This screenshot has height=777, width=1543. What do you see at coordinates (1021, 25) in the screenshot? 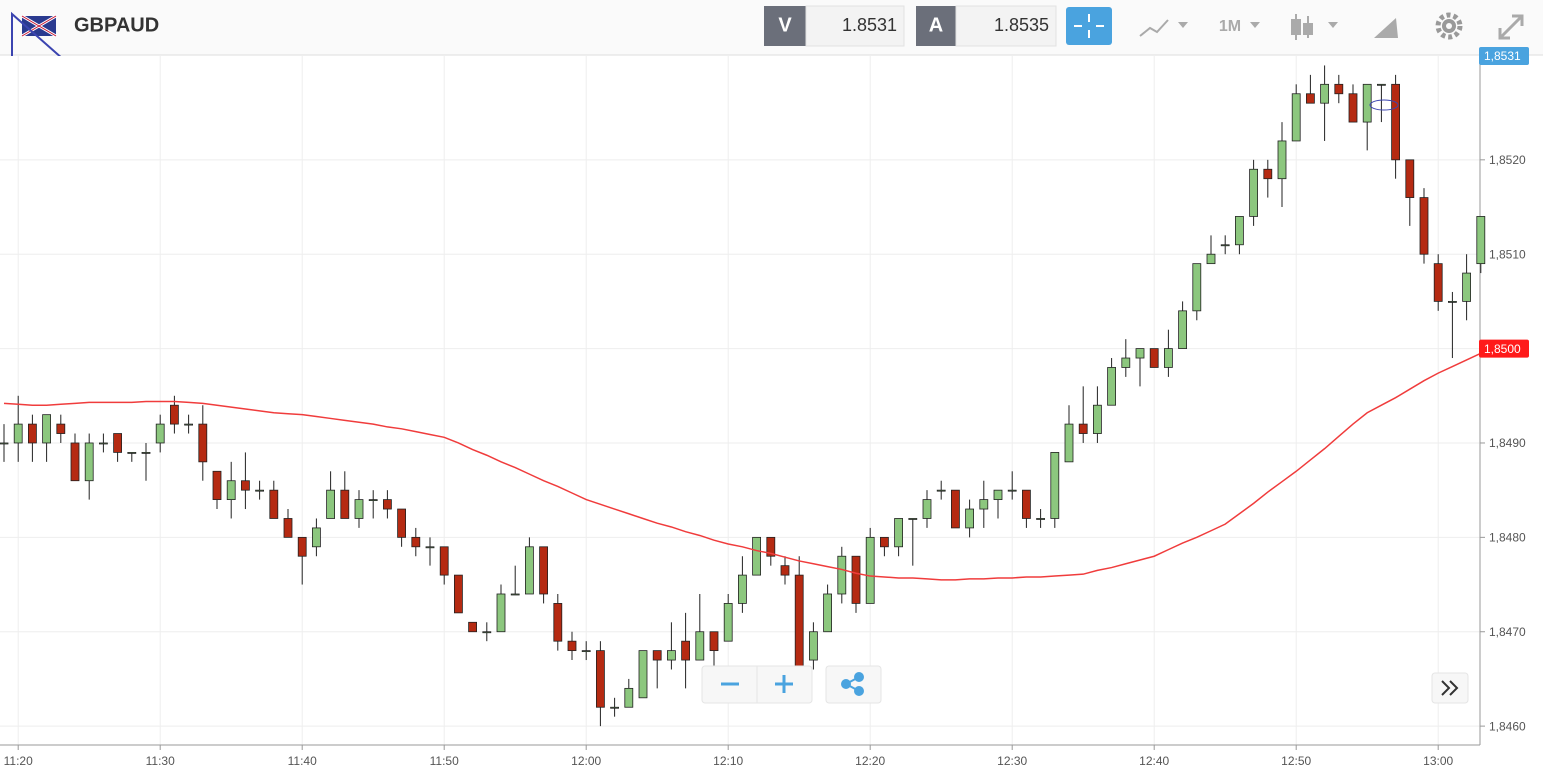
I see `ask-price: 1.8535` at bounding box center [1021, 25].